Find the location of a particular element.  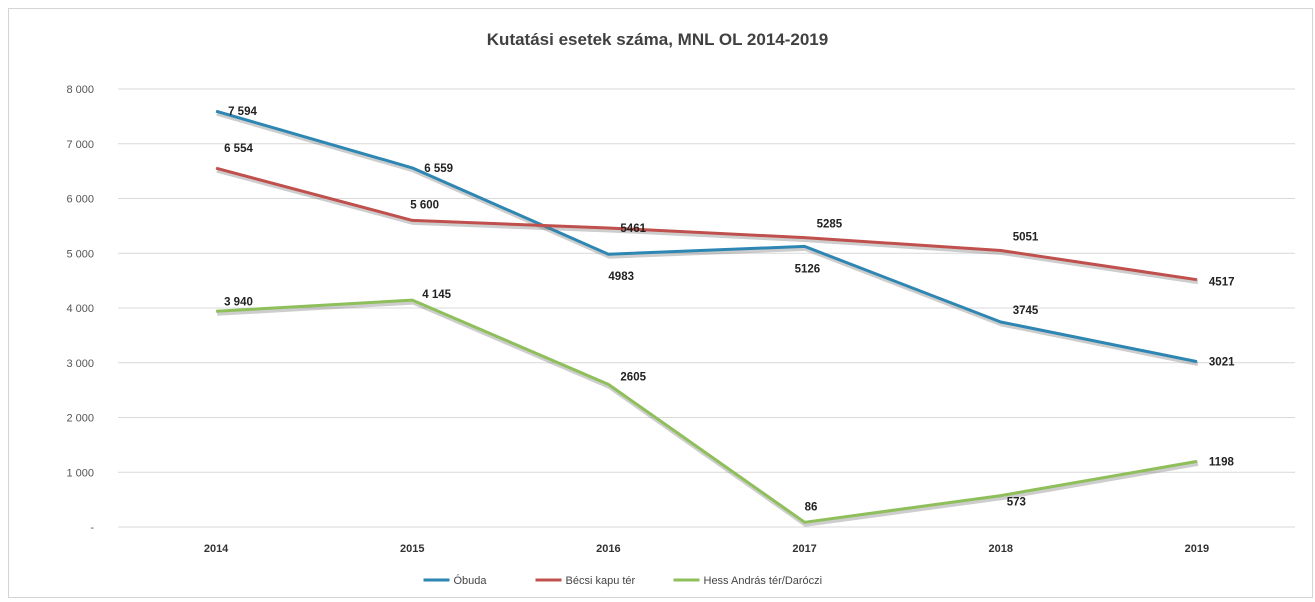

data-label: 86 is located at coordinates (811, 507).